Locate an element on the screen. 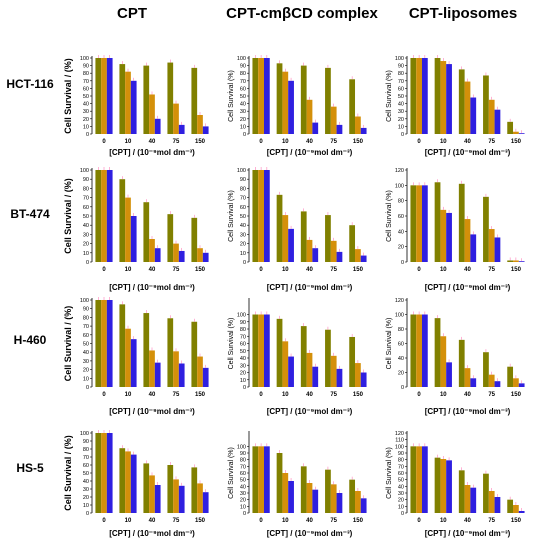 Image resolution: width=550 pixels, height=546 pixels. column-title-liposomes: CPT-liposomes is located at coordinates (463, 13).